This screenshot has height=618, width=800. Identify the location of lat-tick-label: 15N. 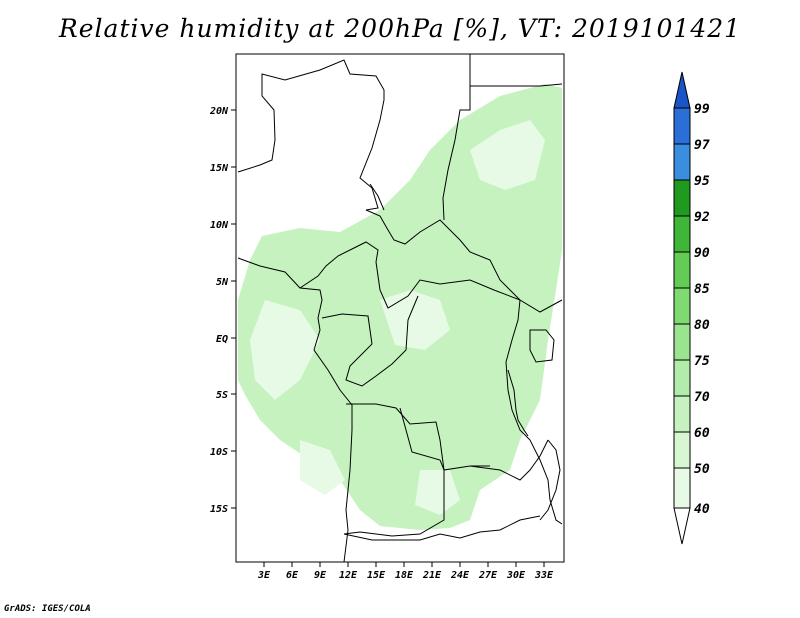
(219, 168).